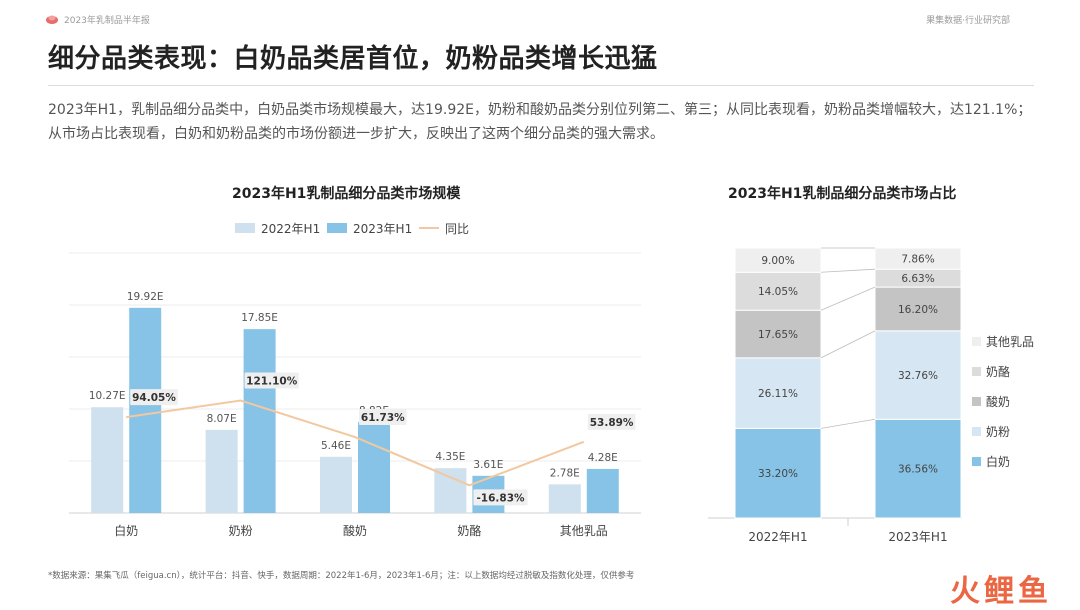  I want to click on segment-value-label: 32.76%, so click(918, 376).